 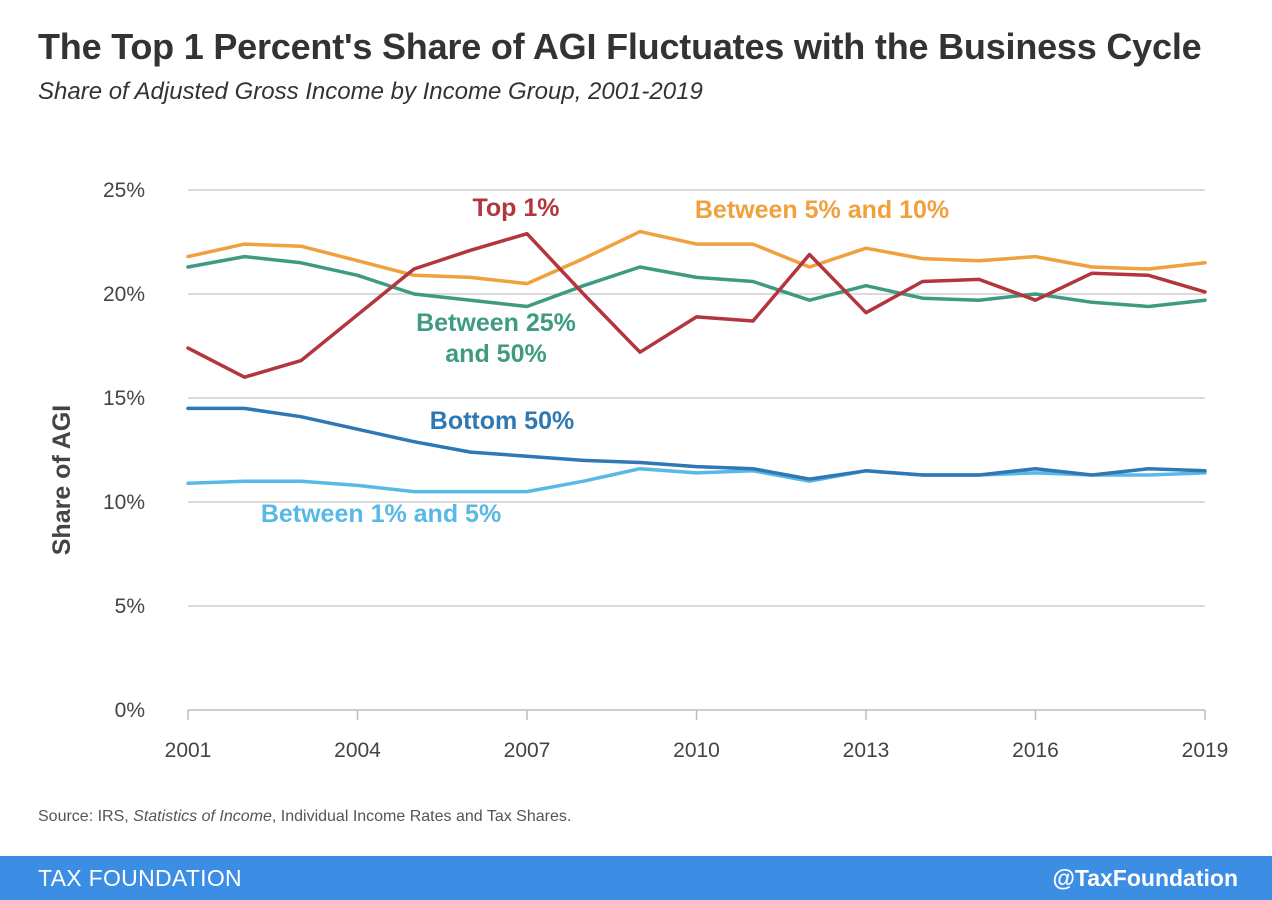 What do you see at coordinates (124, 398) in the screenshot?
I see `y-tick-label: 15%` at bounding box center [124, 398].